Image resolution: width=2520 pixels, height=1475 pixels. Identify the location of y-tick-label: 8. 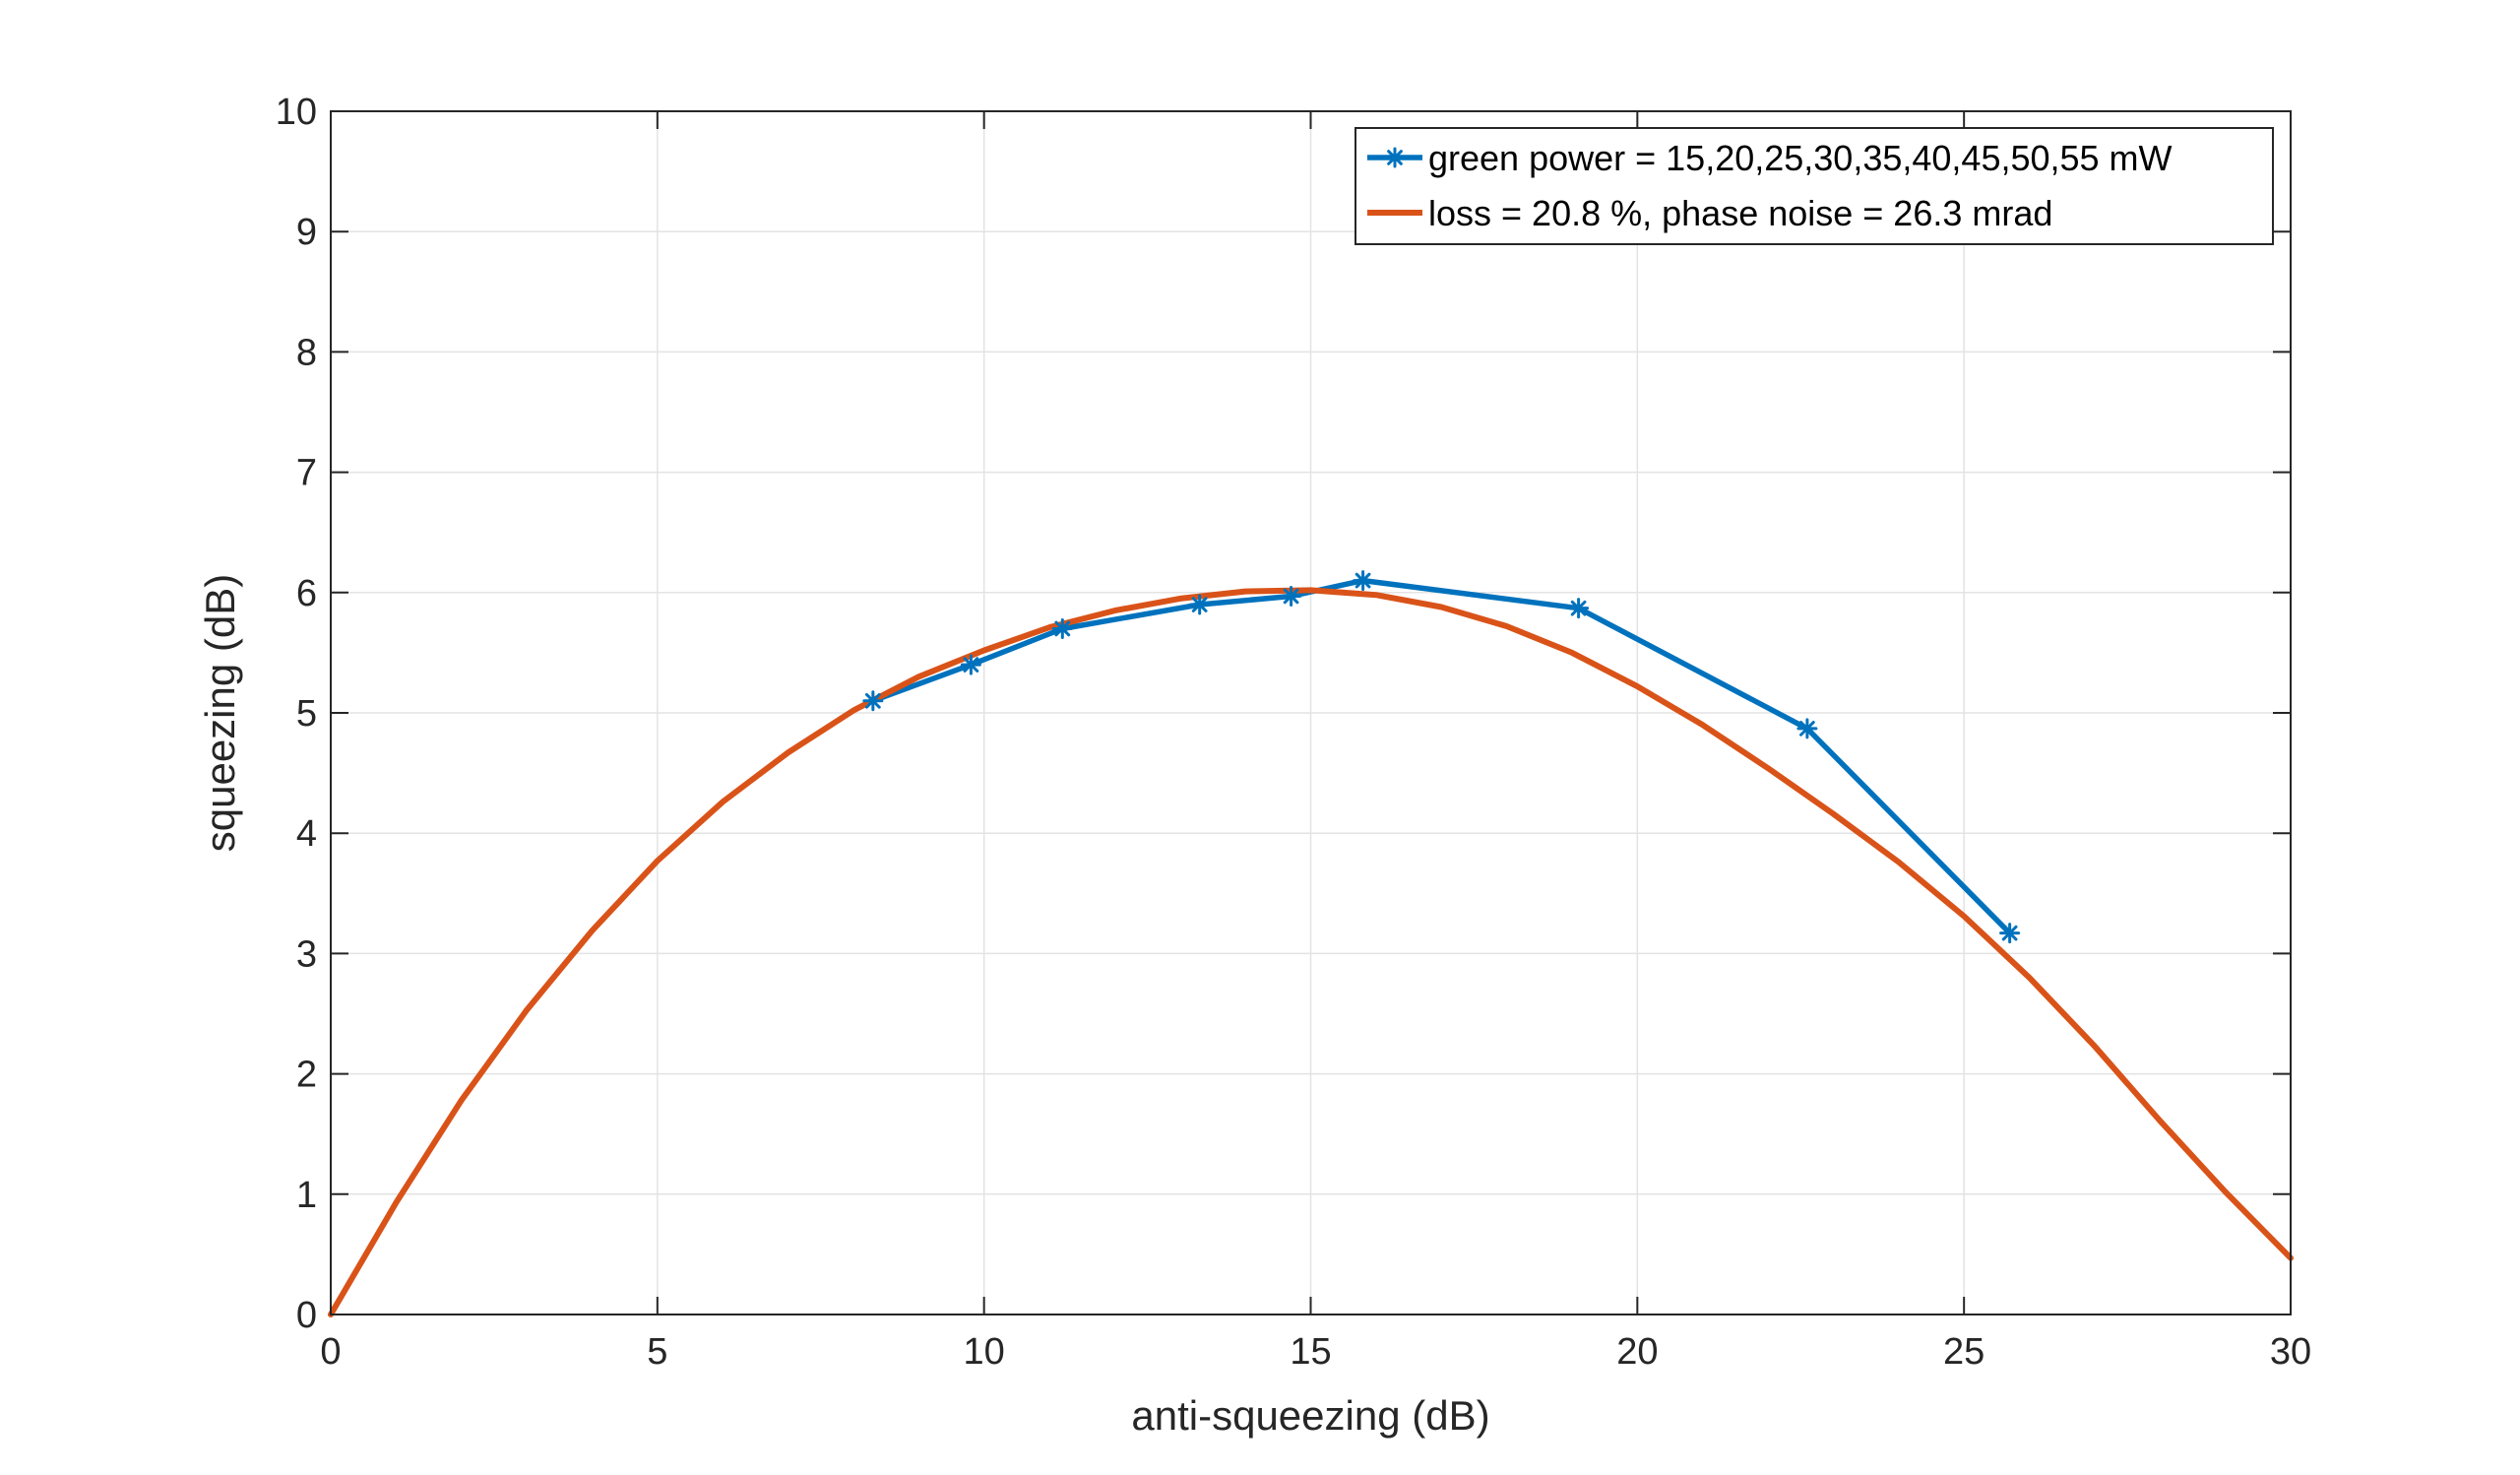
(306, 352).